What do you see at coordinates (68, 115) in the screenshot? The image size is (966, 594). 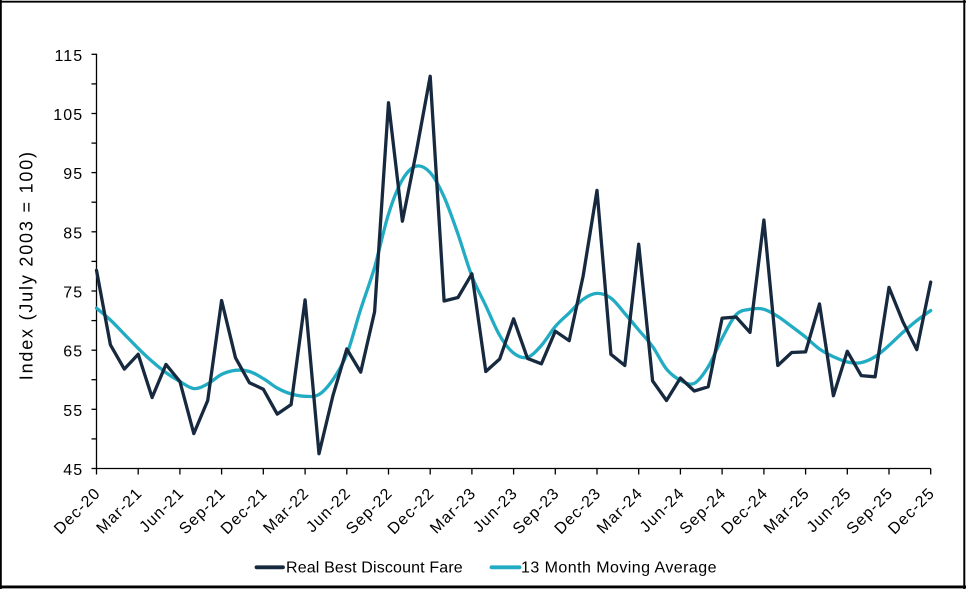 I see `svg-text: 105` at bounding box center [68, 115].